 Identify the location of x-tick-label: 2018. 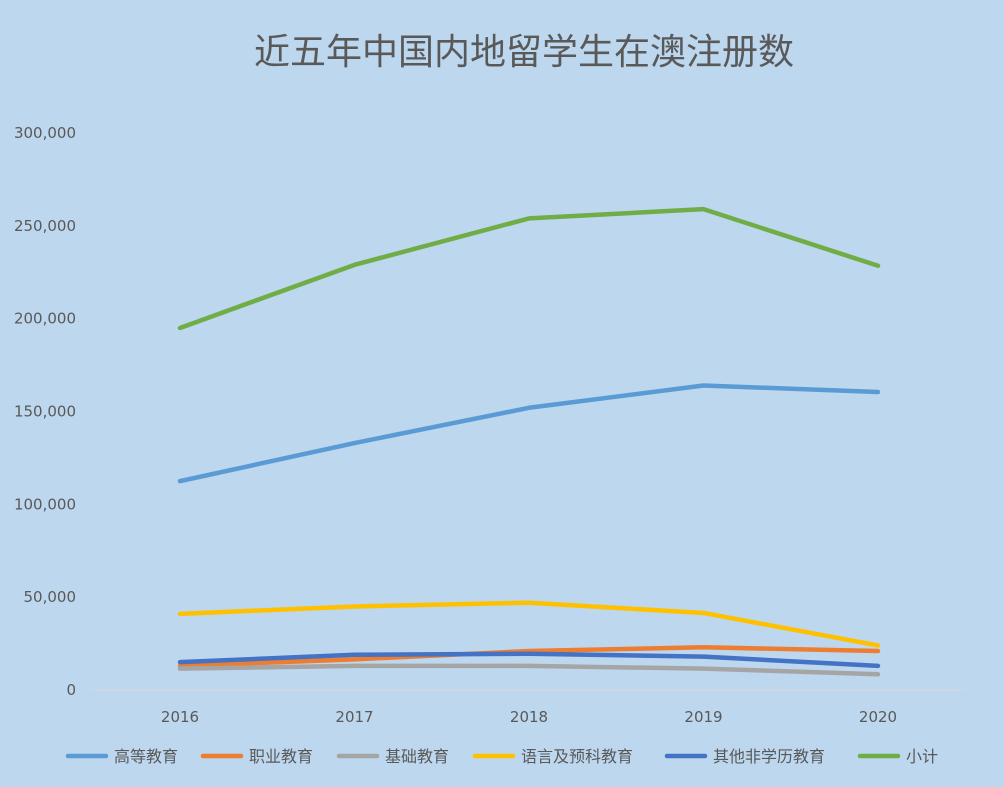
(529, 717).